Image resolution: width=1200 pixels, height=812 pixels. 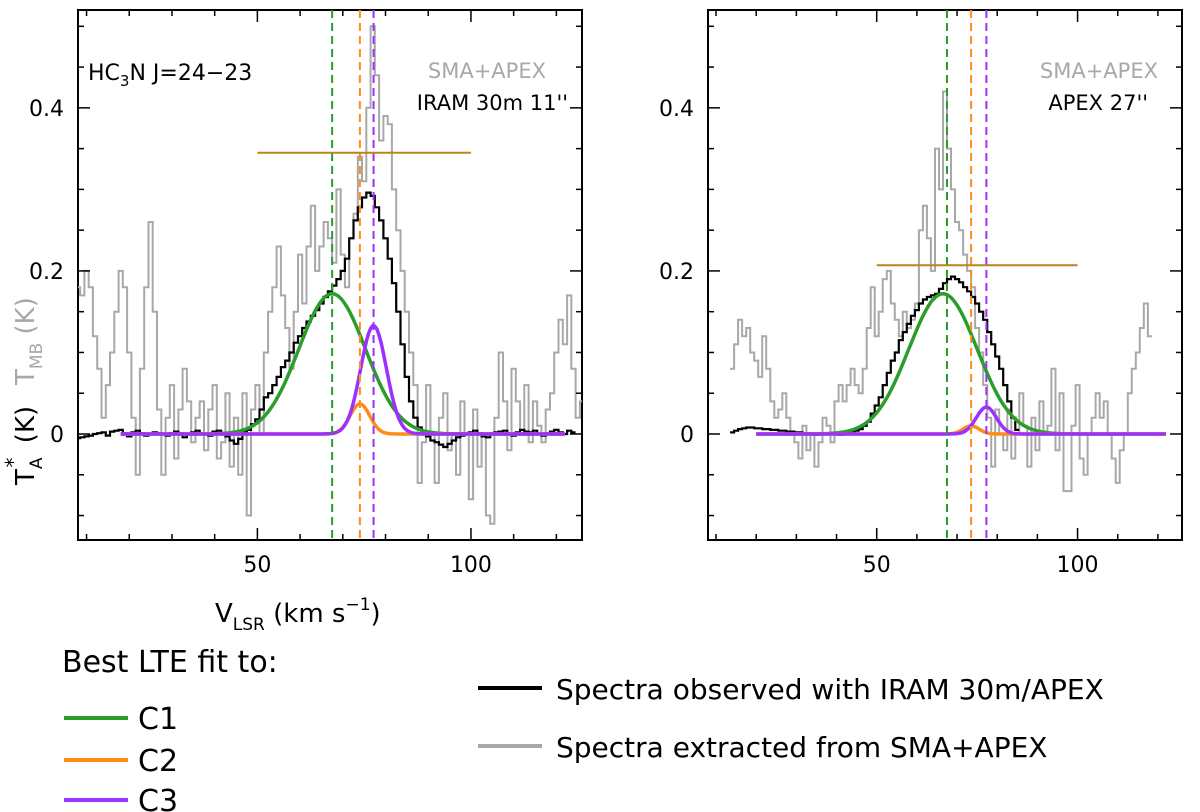 What do you see at coordinates (1099, 71) in the screenshot?
I see `right-sma-apex-annotation: SMA+APEX` at bounding box center [1099, 71].